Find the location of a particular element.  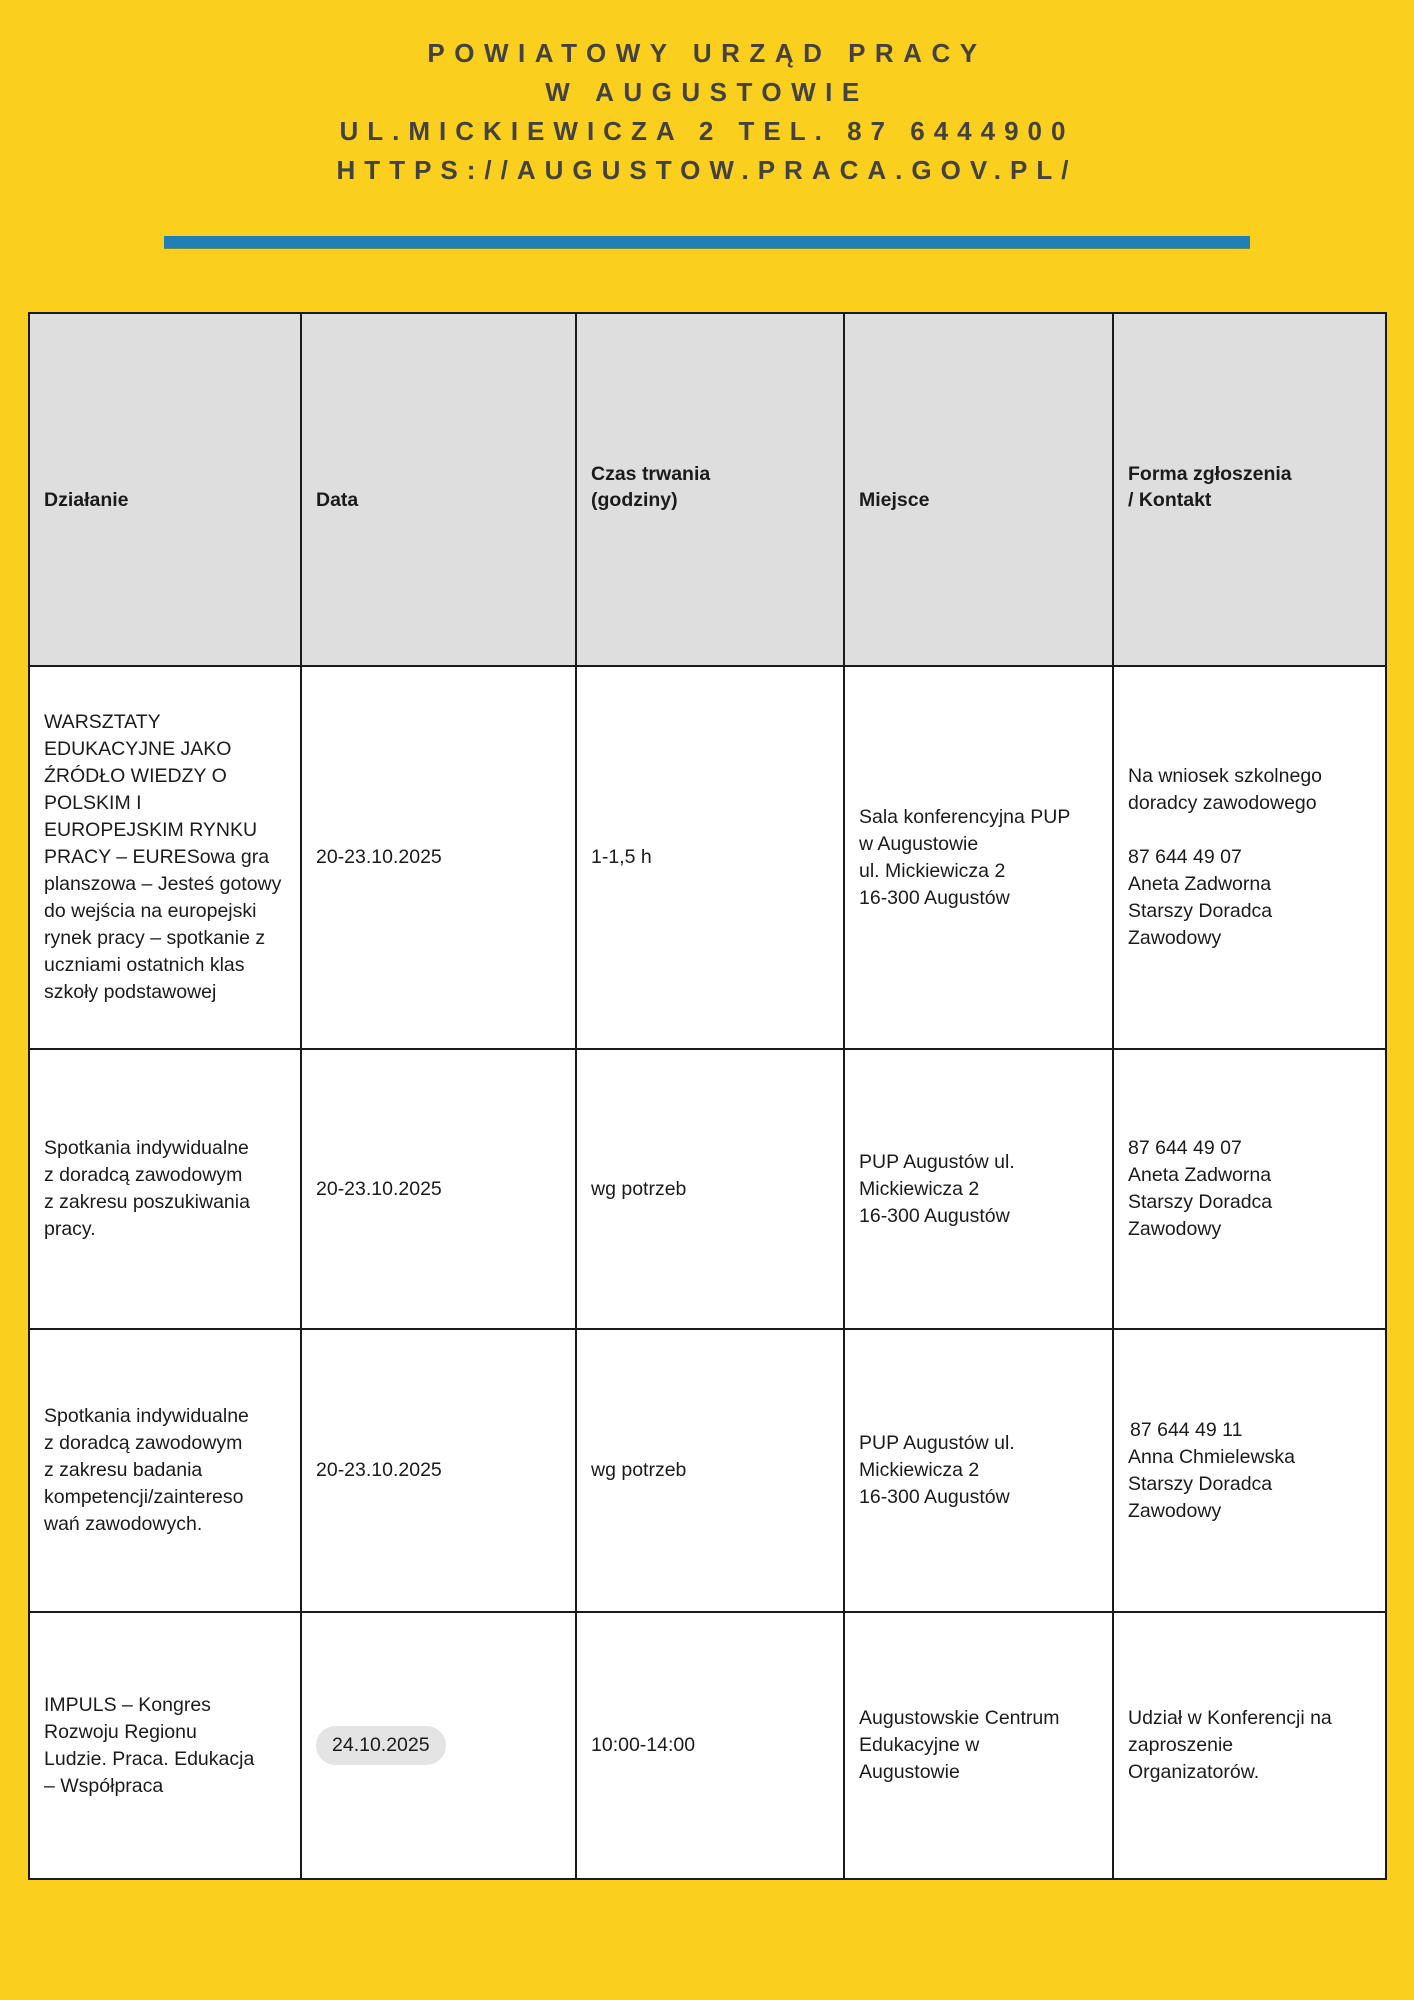

header-line-website: HTTPS://AUGUSTOW.PRACA.GOV.PL/ is located at coordinates (707, 170).